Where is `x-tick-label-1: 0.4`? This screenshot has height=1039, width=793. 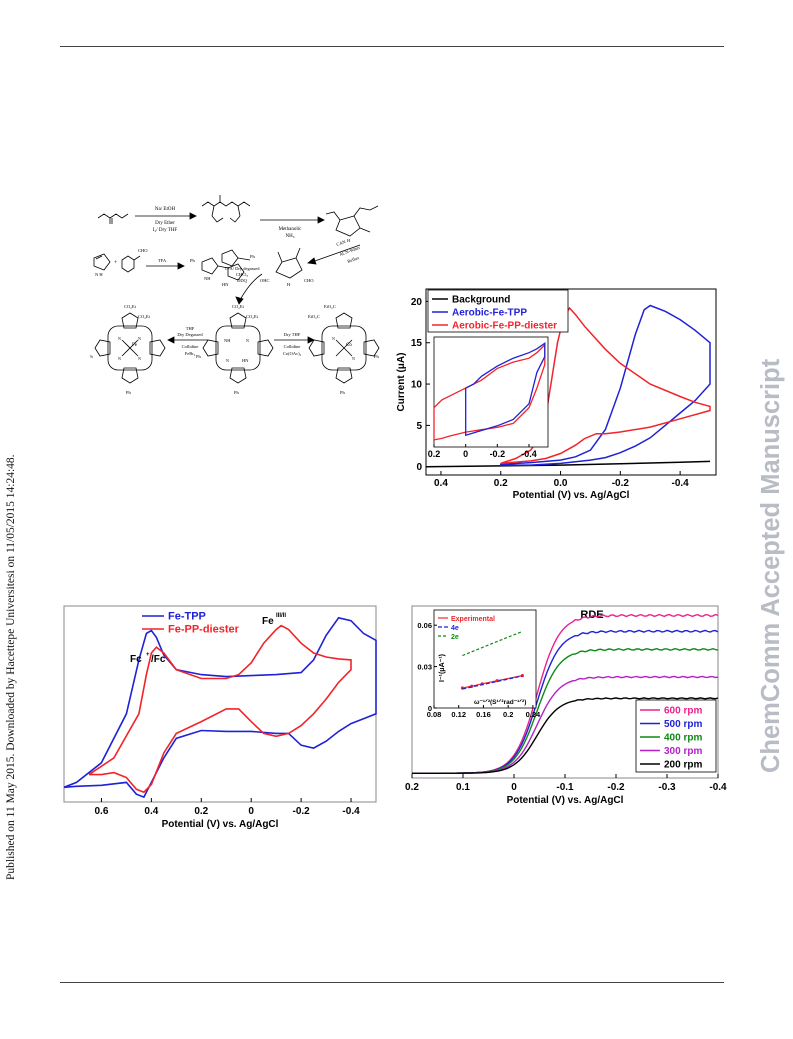 x-tick-label-1: 0.4 is located at coordinates (151, 811).